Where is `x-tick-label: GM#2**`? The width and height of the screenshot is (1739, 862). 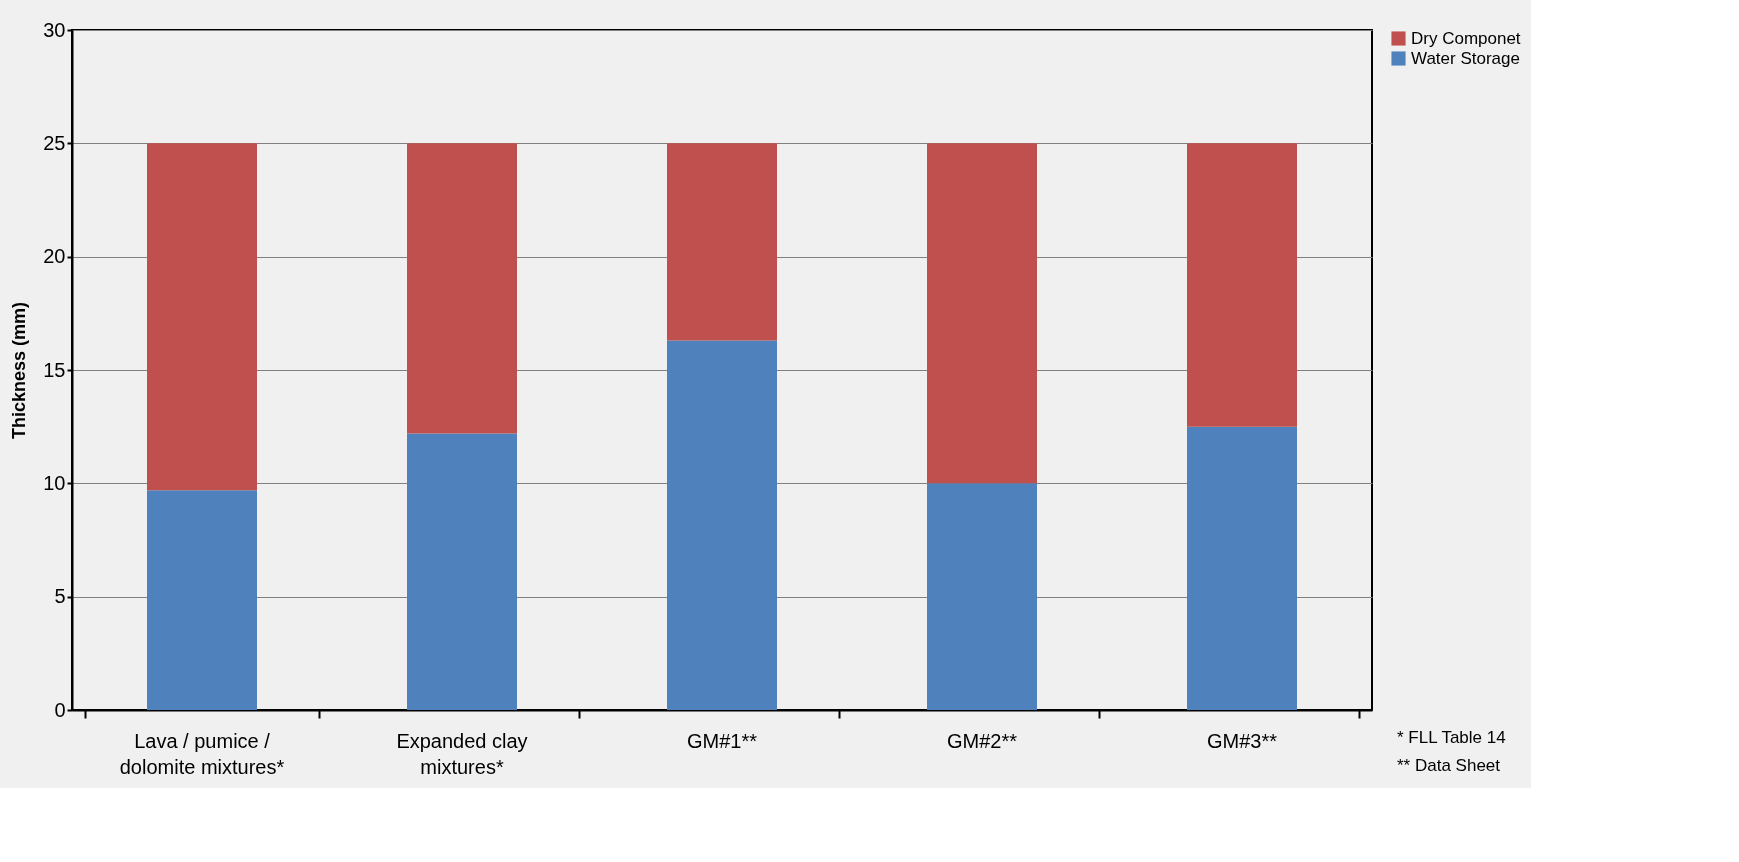
x-tick-label: GM#2** is located at coordinates (982, 741).